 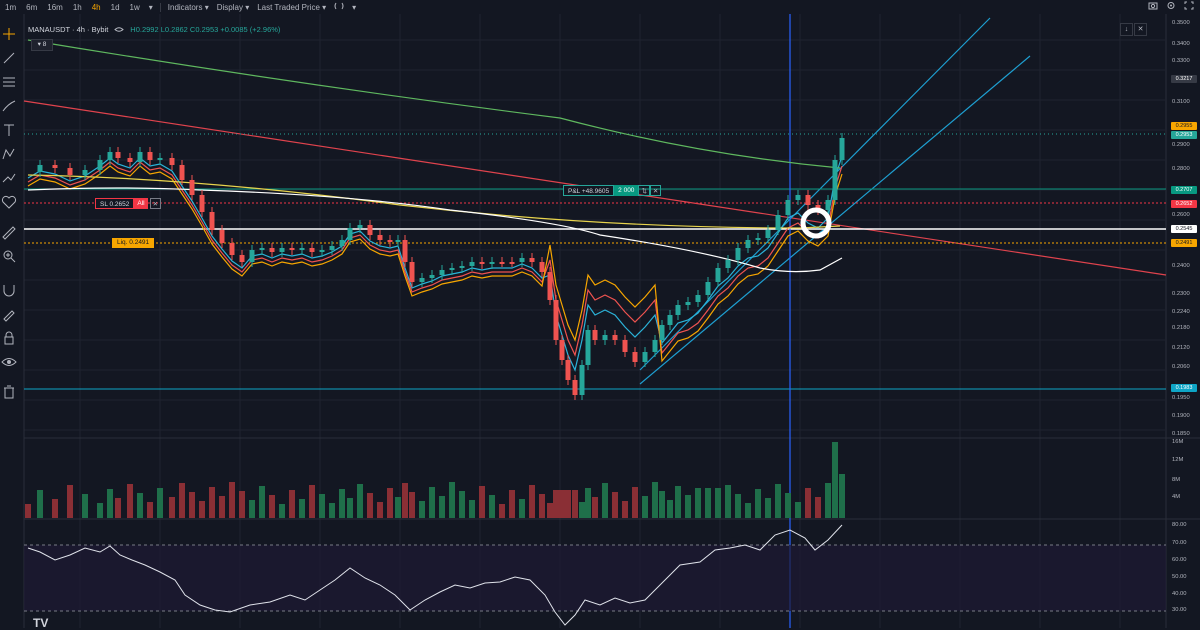 I want to click on fullscreen-icon, so click(x=1189, y=5).